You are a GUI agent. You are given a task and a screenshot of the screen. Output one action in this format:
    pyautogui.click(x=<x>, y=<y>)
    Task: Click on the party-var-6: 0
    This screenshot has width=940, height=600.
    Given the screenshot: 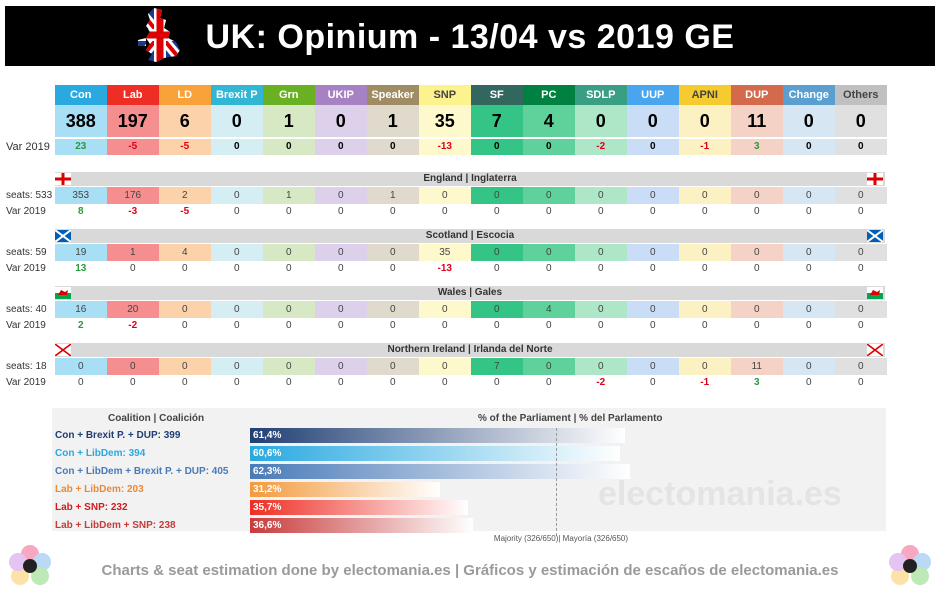 What is the action you would take?
    pyautogui.click(x=393, y=147)
    